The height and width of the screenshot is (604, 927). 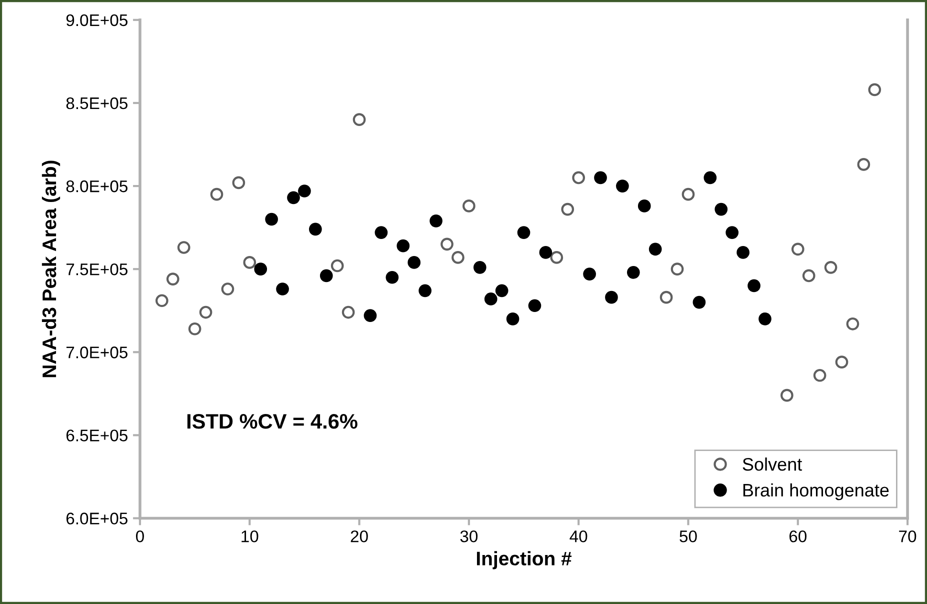 I want to click on y-axis-title: NAA-d3 Peak Area (arb), so click(x=51, y=269).